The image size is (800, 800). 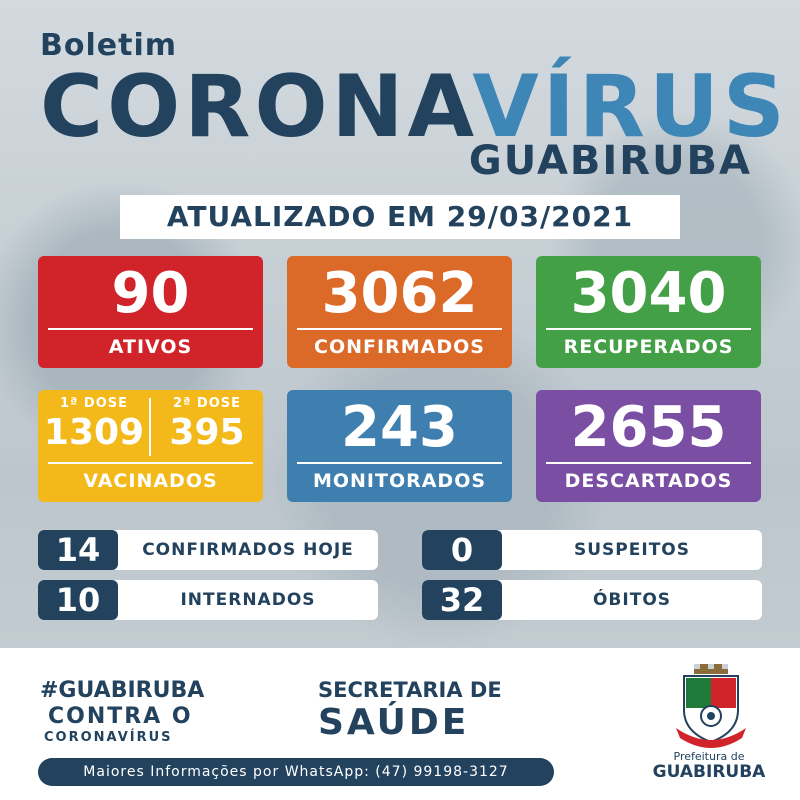 What do you see at coordinates (648, 481) in the screenshot?
I see `descartados-label: DESCARTADOS` at bounding box center [648, 481].